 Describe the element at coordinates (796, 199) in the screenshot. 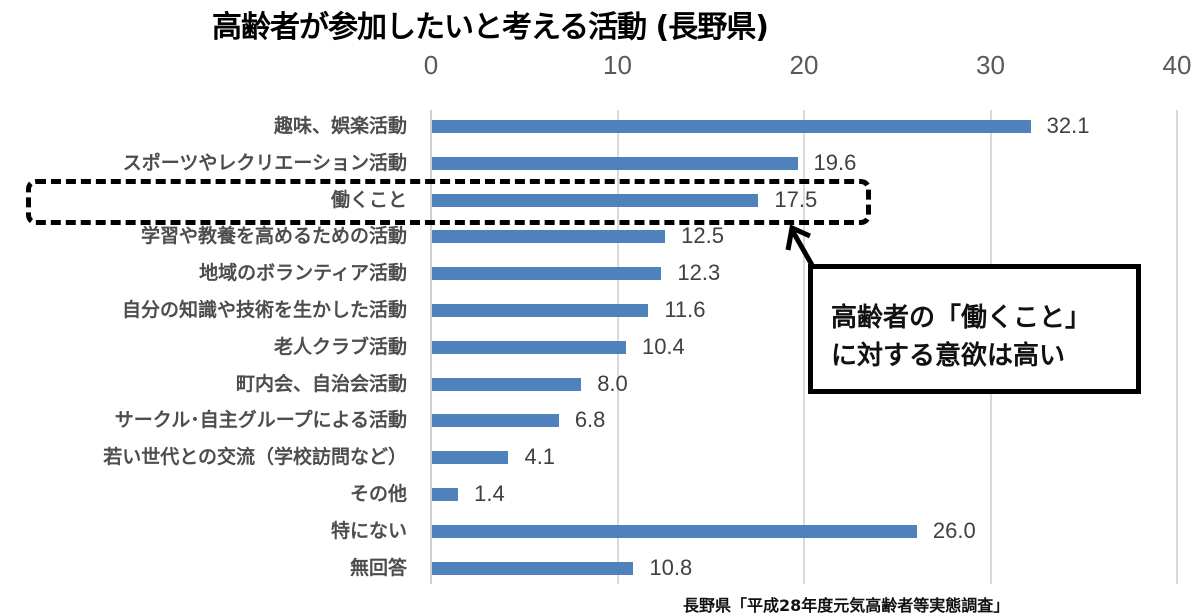

I see `value-label: 17.5` at that location.